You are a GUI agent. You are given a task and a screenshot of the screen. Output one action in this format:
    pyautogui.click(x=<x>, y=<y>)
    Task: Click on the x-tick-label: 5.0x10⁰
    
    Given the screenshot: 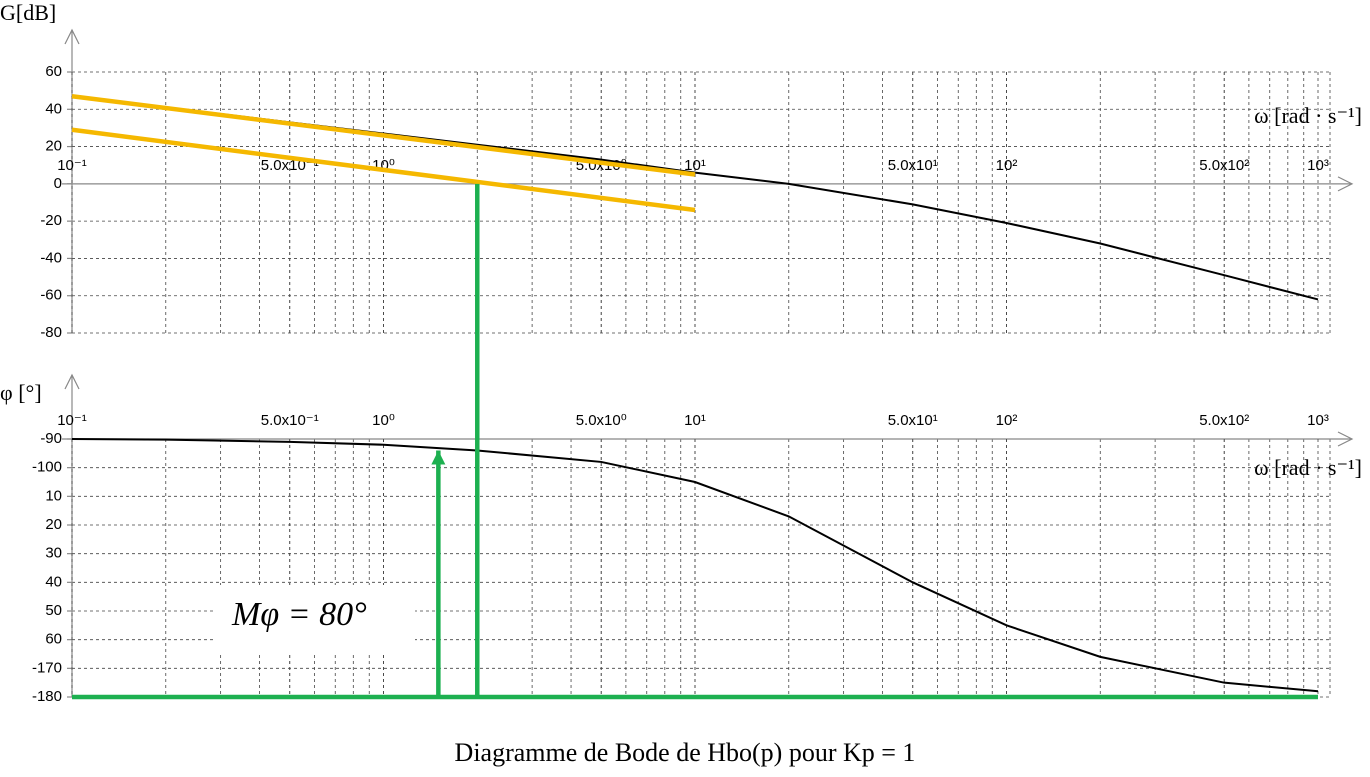 What is the action you would take?
    pyautogui.click(x=601, y=420)
    